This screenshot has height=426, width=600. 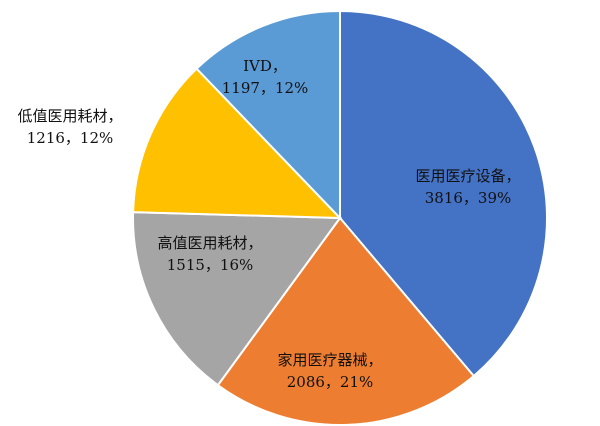 I want to click on slice-category-label: 高值医用耗材，, so click(x=209, y=243).